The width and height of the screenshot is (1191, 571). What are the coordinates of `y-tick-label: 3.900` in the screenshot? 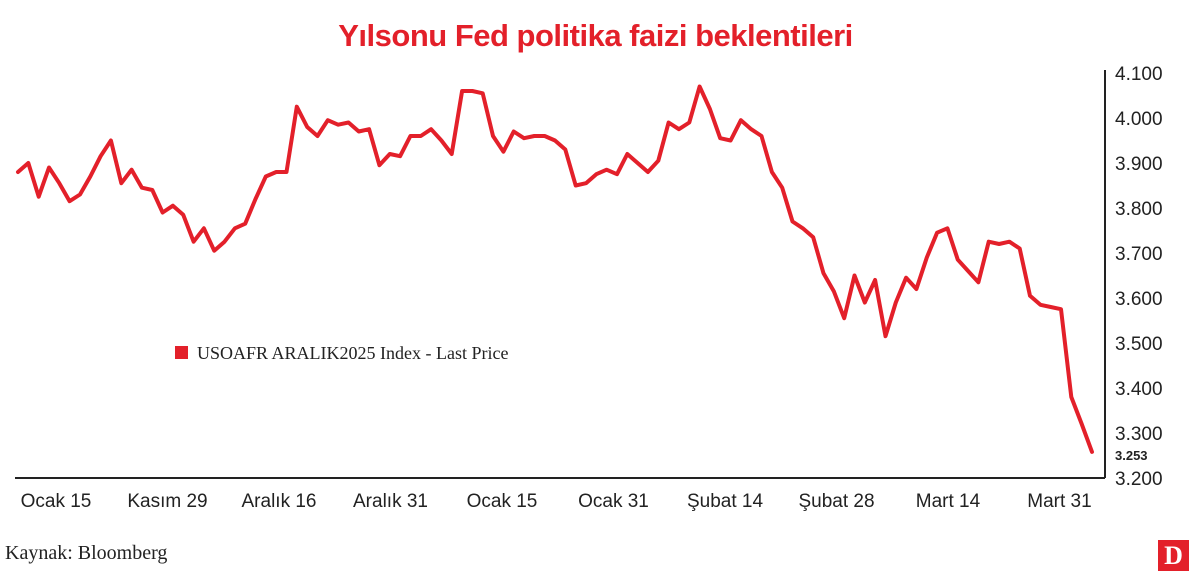 It's located at (1139, 164).